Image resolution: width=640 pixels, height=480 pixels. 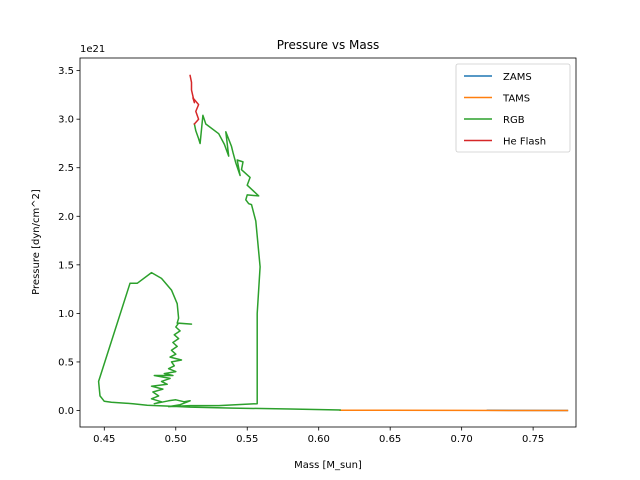 I want to click on y-tick-label: 0.0, so click(x=66, y=411).